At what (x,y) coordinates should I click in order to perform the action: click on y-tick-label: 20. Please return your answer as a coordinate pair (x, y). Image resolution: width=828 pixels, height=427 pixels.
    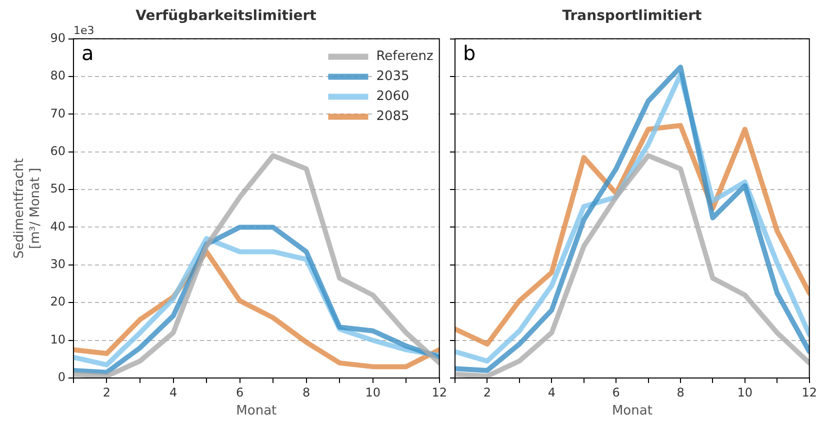
    Looking at the image, I should click on (58, 301).